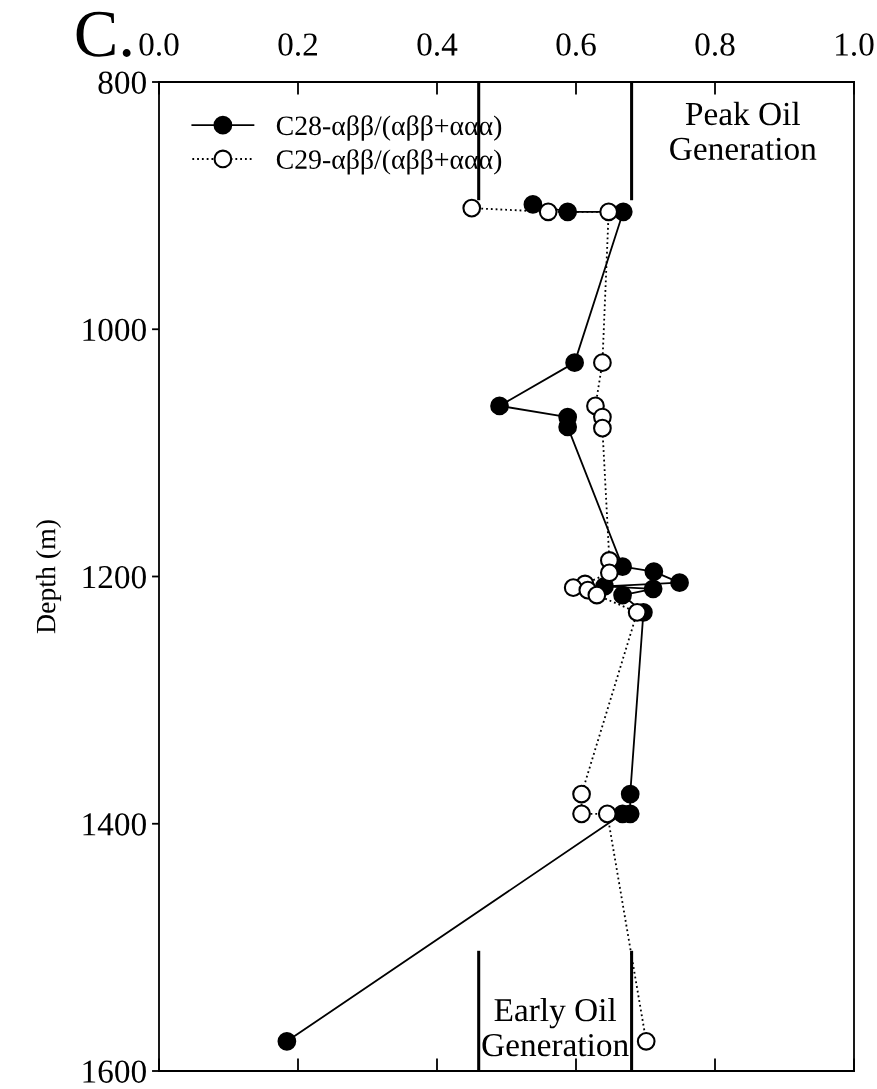  I want to click on annotation: Early Oil Generation, so click(555, 1027).